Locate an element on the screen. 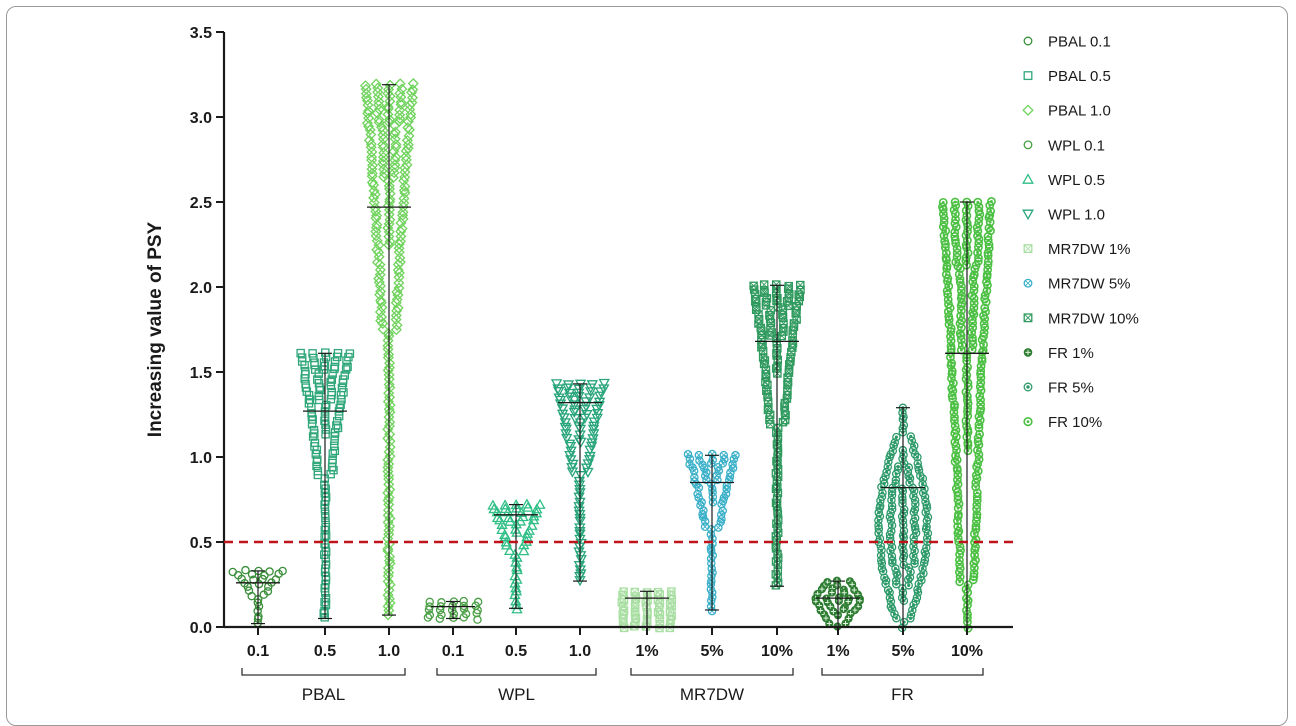  group-bracket-wpl: WPL is located at coordinates (516, 686).